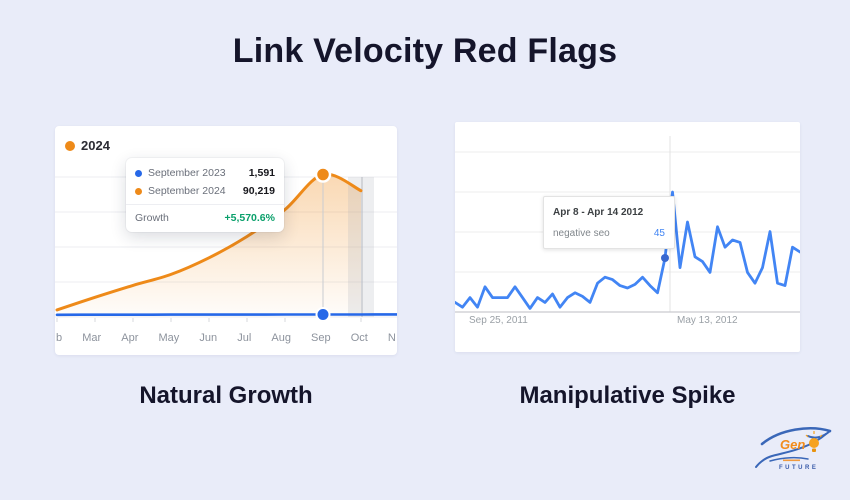 This screenshot has height=500, width=850. What do you see at coordinates (391, 338) in the screenshot?
I see `x-axis-label: N` at bounding box center [391, 338].